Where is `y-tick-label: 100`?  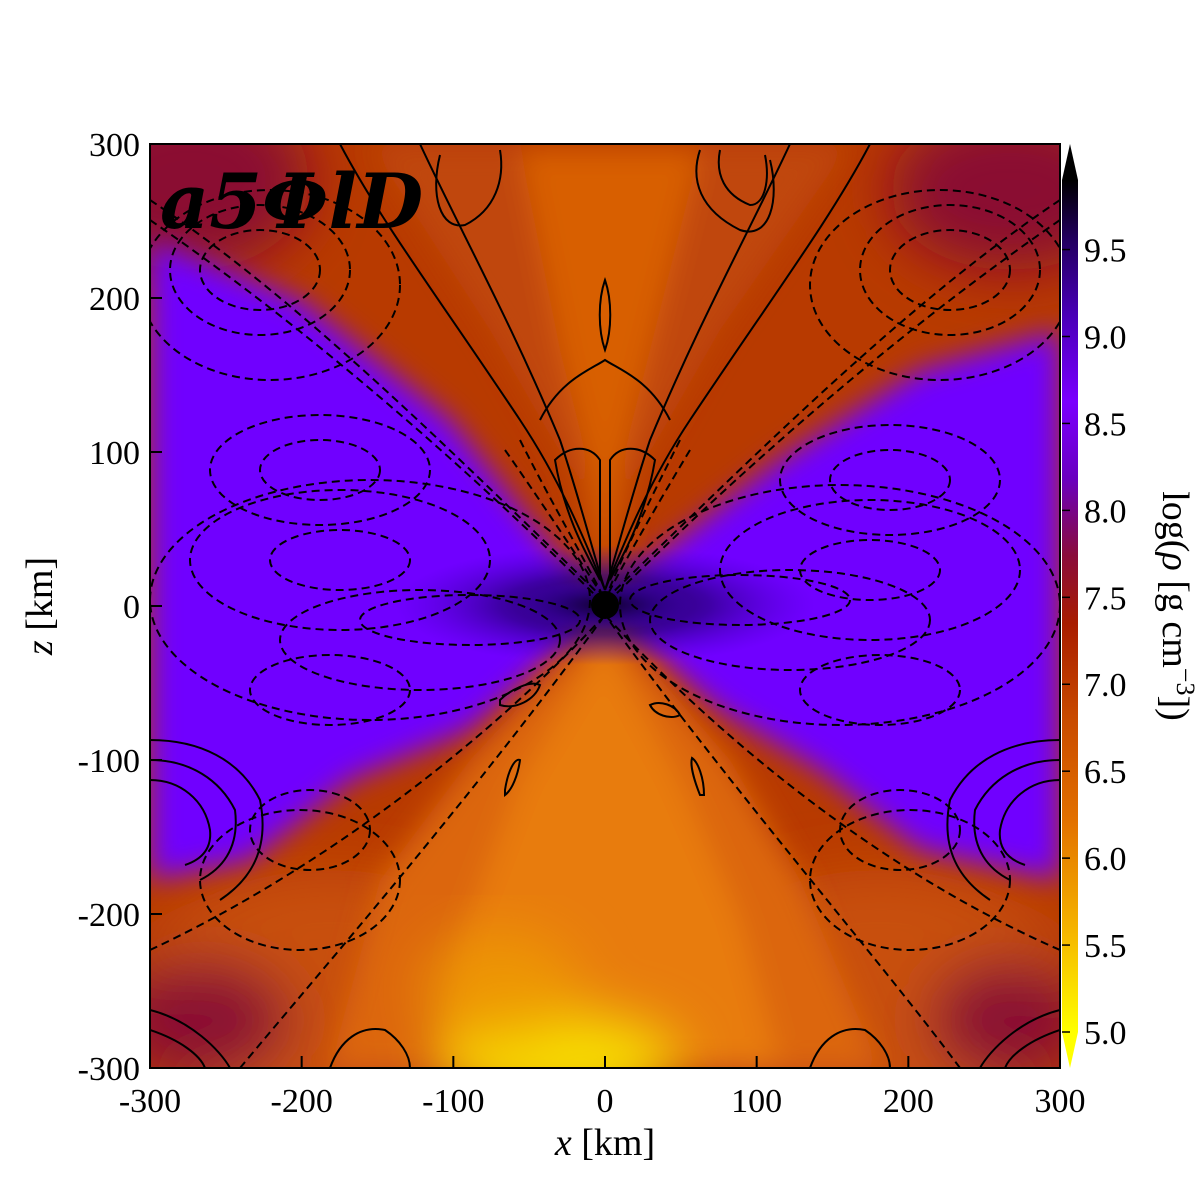
y-tick-label: 100 is located at coordinates (114, 453).